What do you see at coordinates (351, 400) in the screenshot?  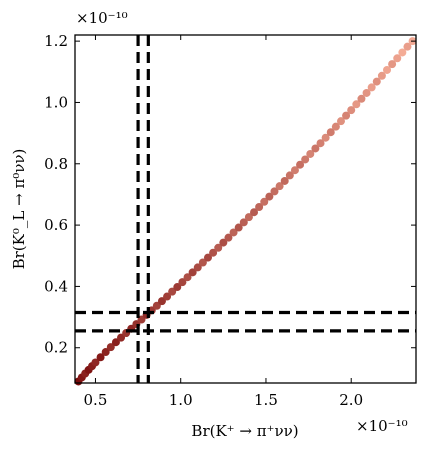 I see `x-tick-label: 2.0` at bounding box center [351, 400].